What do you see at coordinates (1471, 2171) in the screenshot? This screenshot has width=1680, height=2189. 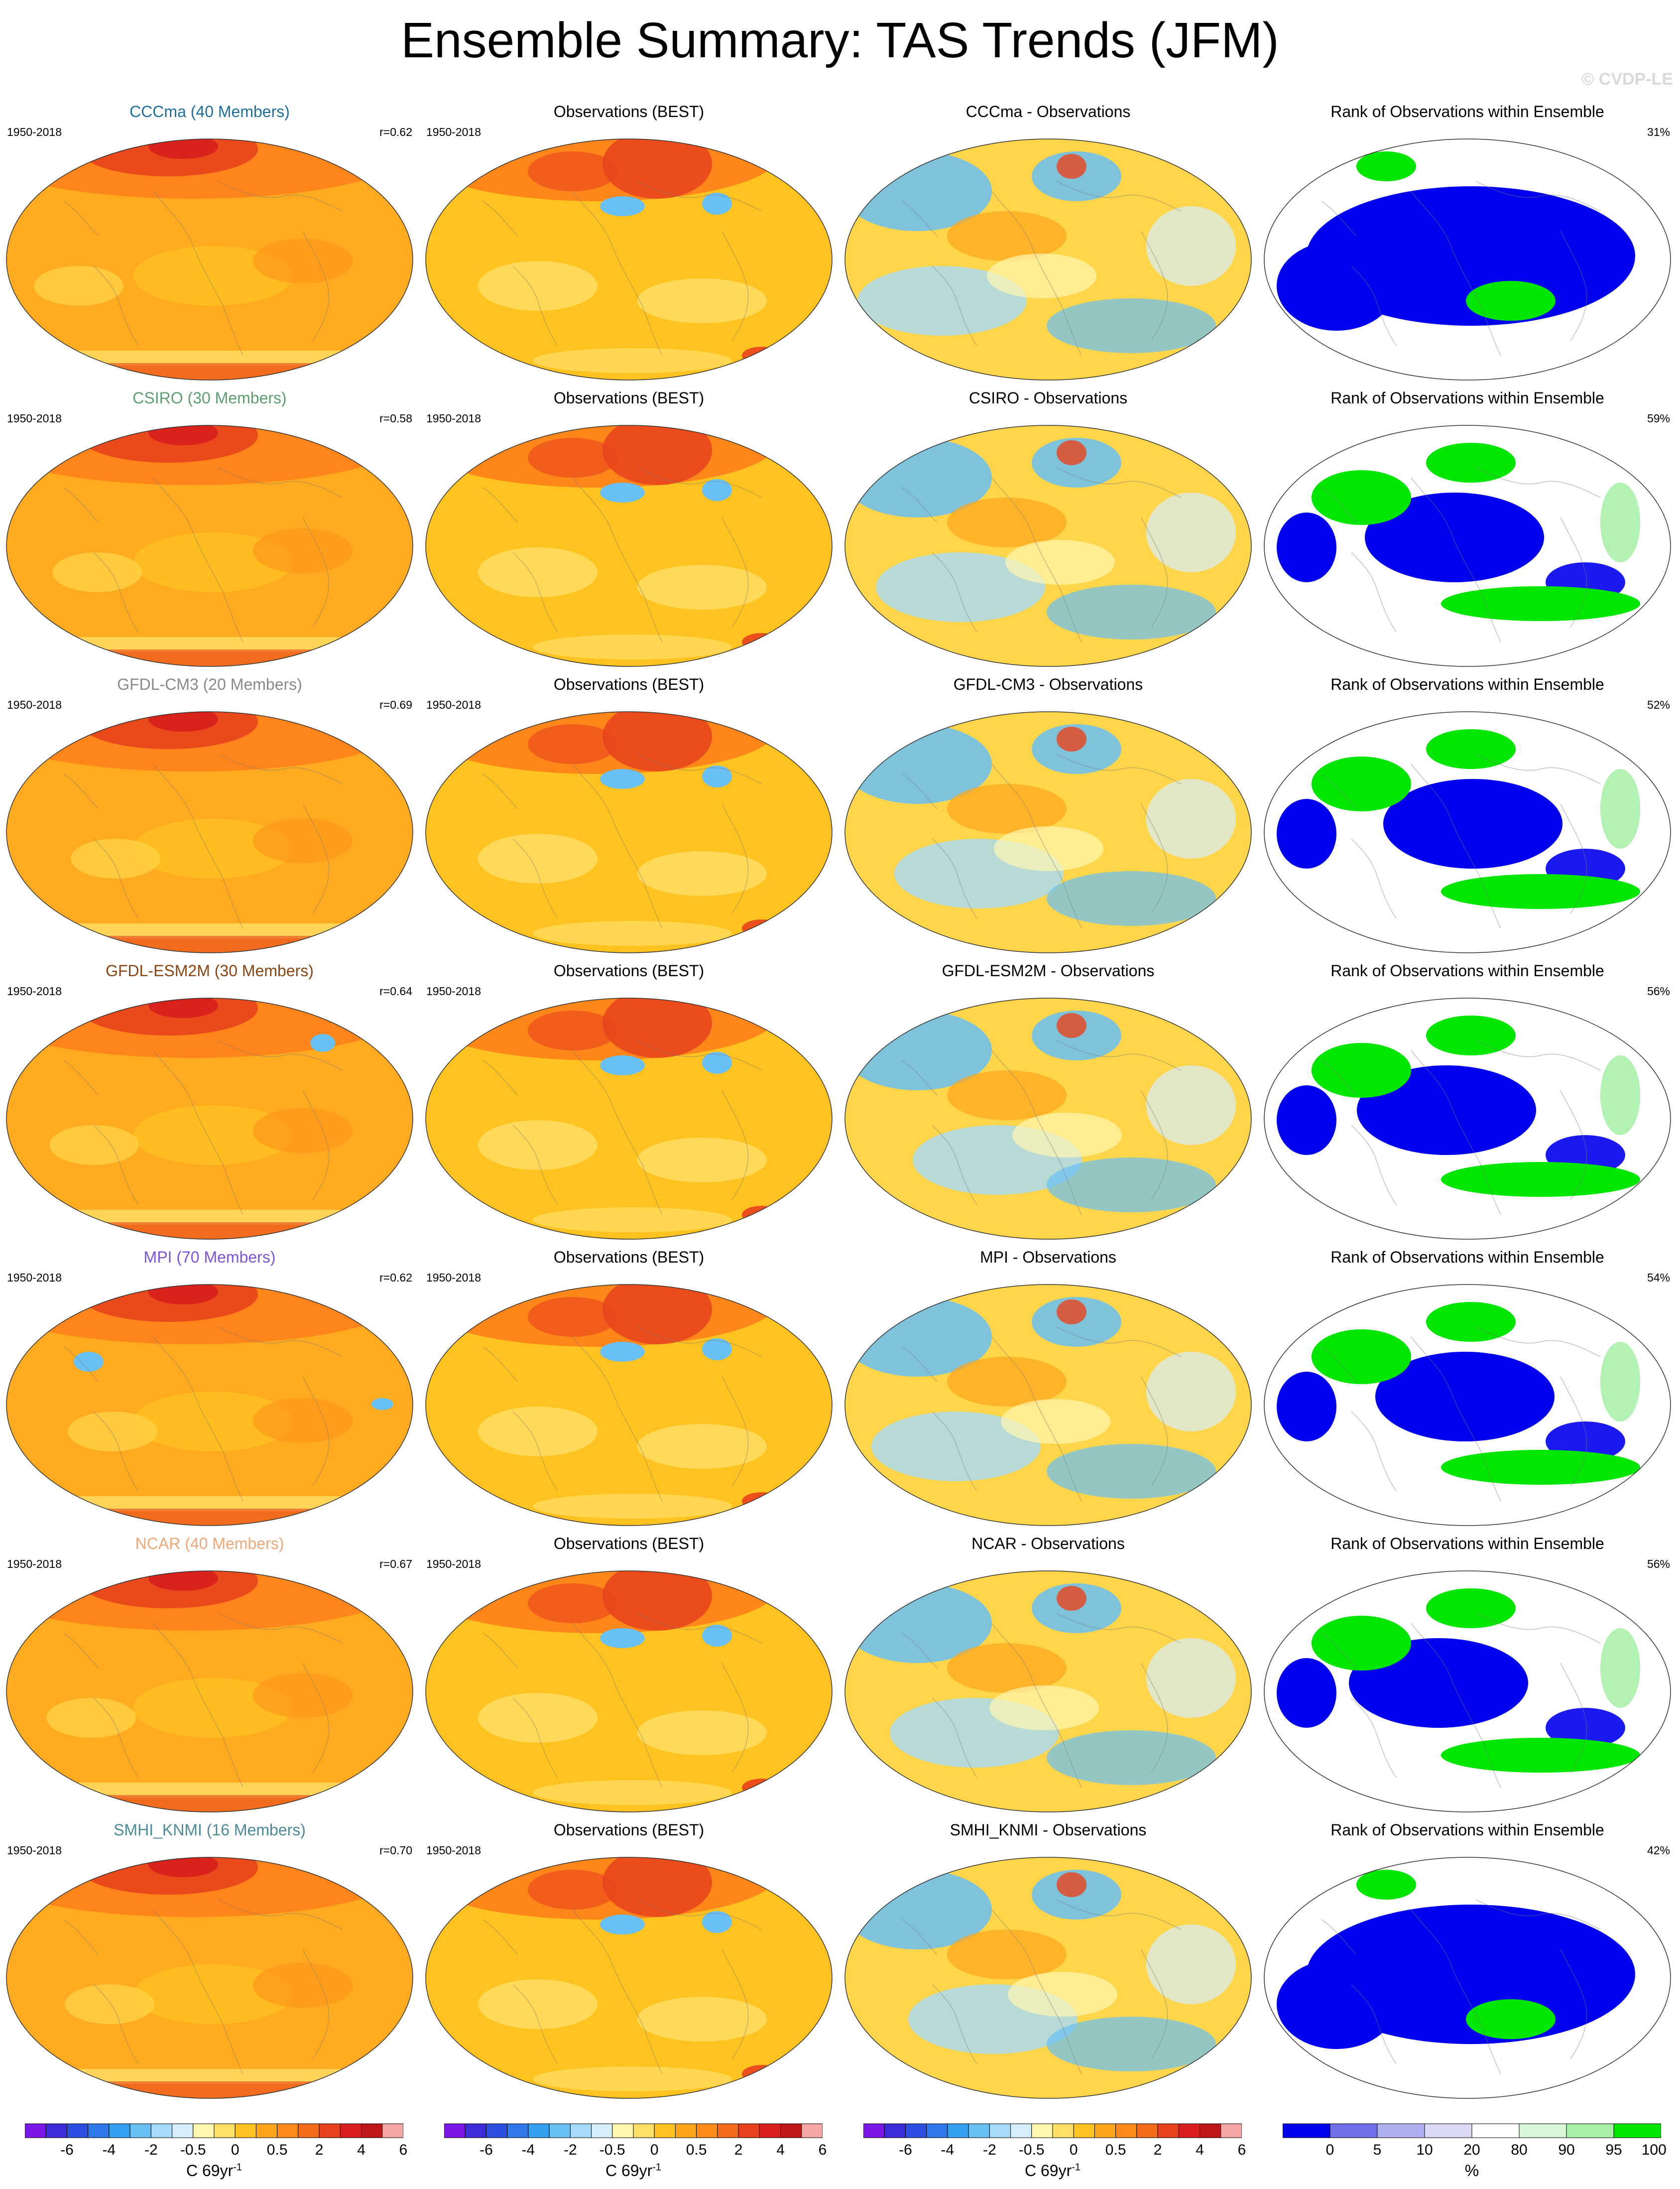 I see `colorbar-unit: %` at bounding box center [1471, 2171].